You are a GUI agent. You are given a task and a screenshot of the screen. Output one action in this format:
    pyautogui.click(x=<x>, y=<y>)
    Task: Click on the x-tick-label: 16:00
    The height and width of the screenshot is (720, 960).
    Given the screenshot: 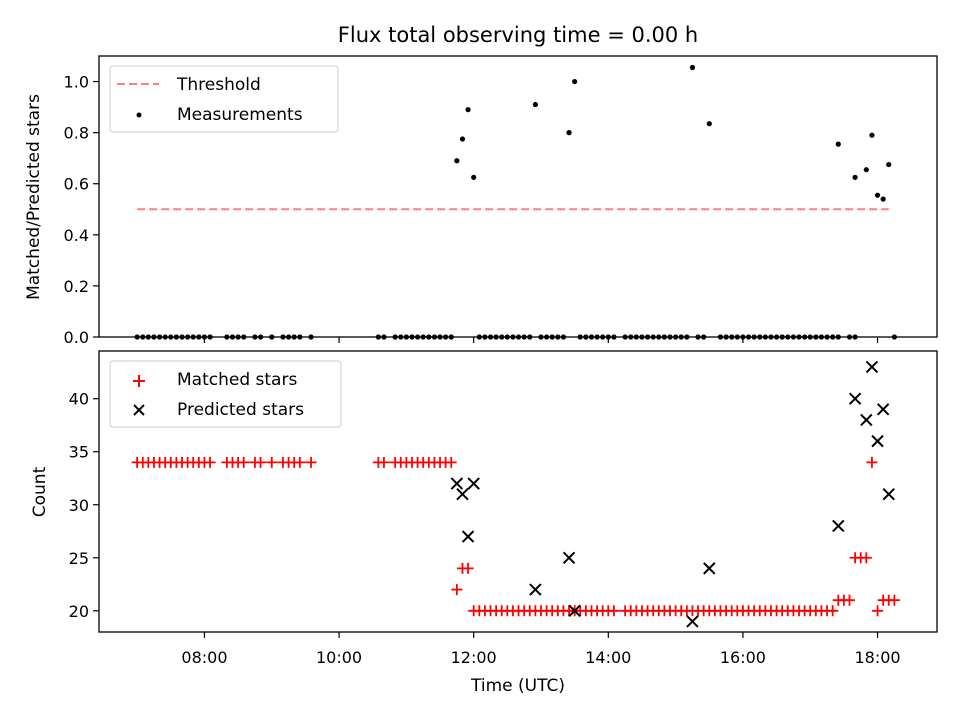 What is the action you would take?
    pyautogui.click(x=743, y=657)
    